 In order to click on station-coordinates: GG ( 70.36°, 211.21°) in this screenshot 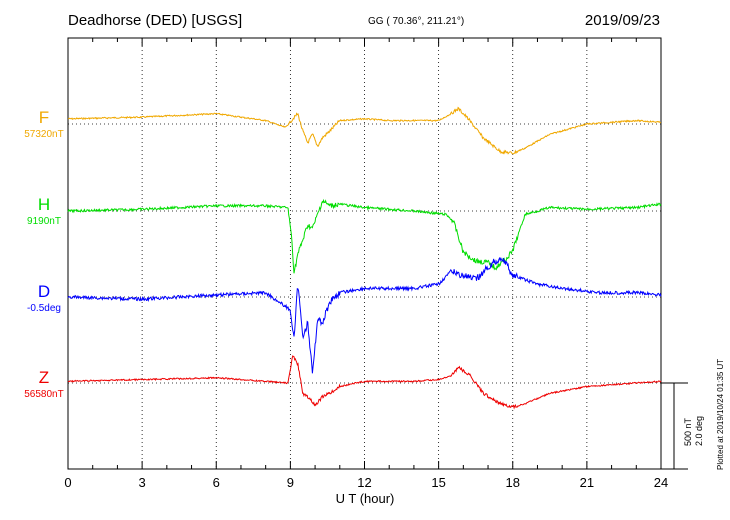, I will do `click(416, 21)`.